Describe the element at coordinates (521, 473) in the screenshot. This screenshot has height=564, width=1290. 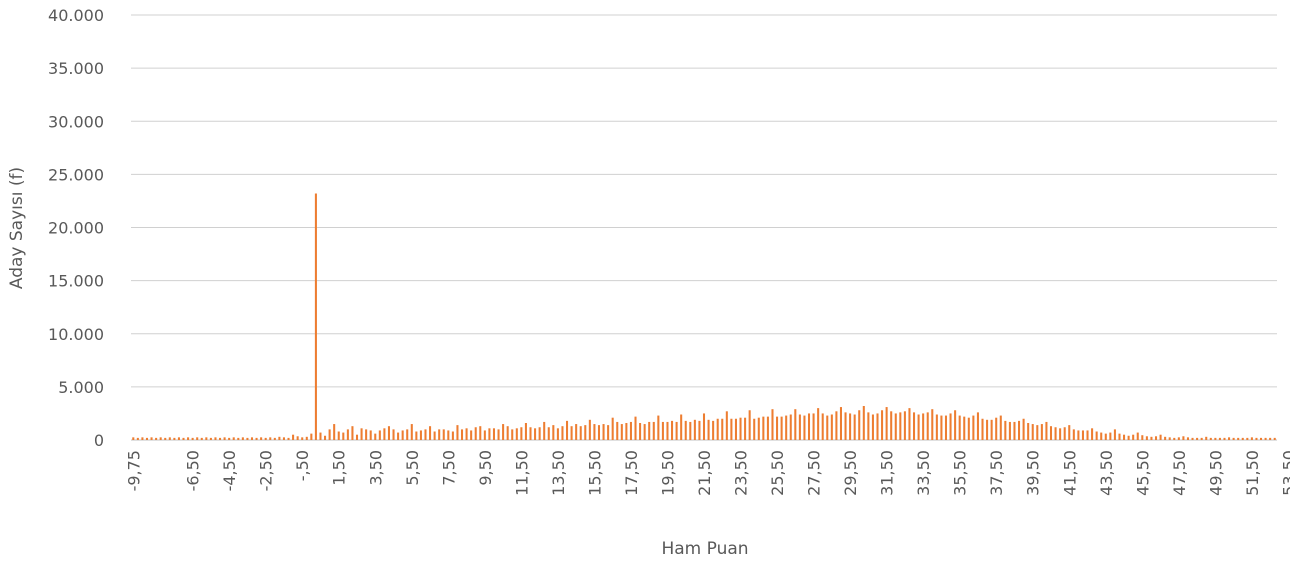
I see `x-tick-label: 11,50` at that location.